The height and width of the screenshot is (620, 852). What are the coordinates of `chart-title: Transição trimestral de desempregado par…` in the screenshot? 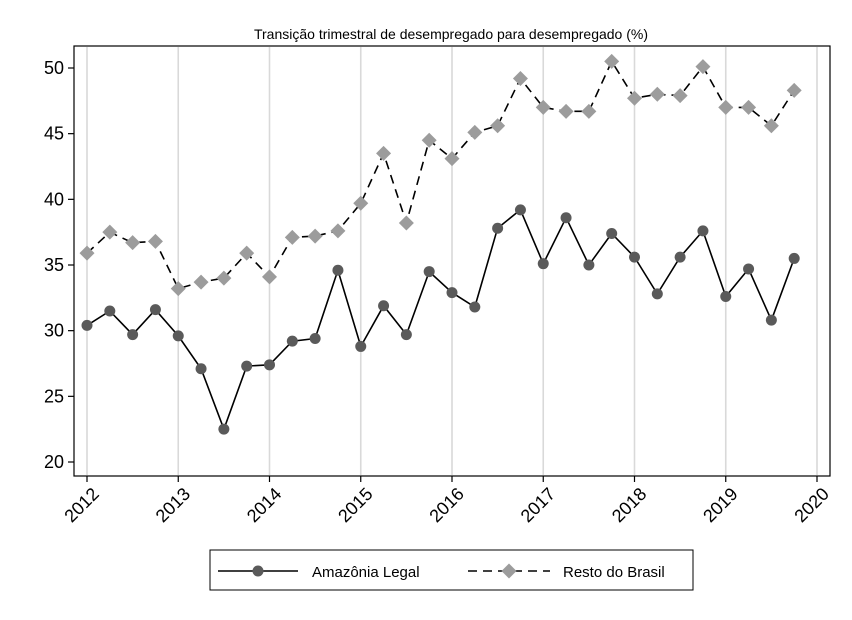 It's located at (451, 34).